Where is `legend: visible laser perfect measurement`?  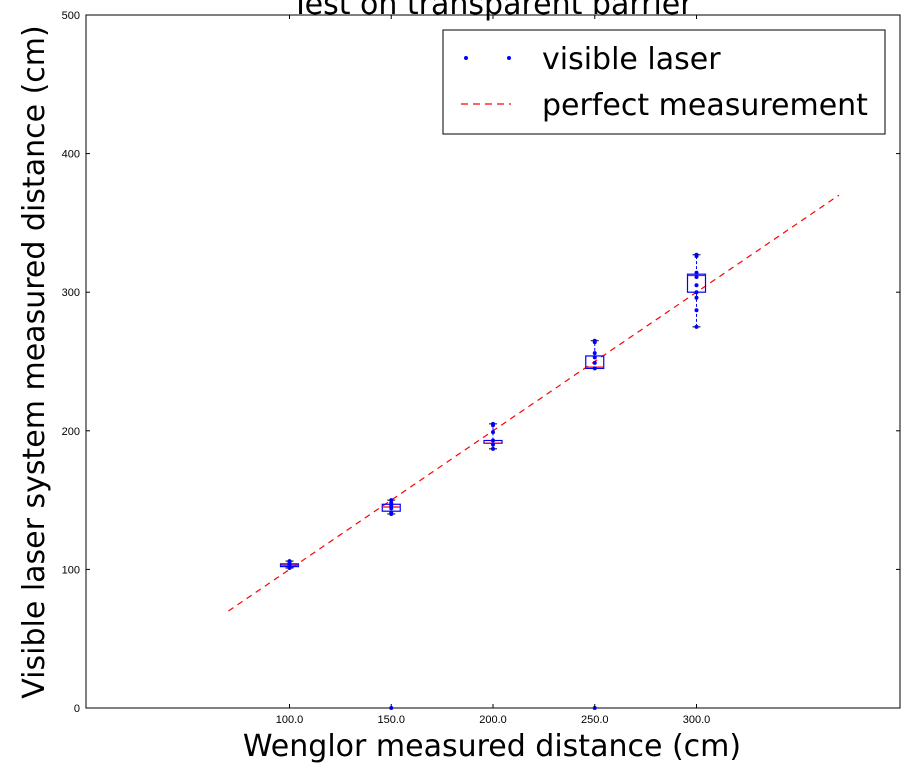 legend: visible laser perfect measurement is located at coordinates (664, 82).